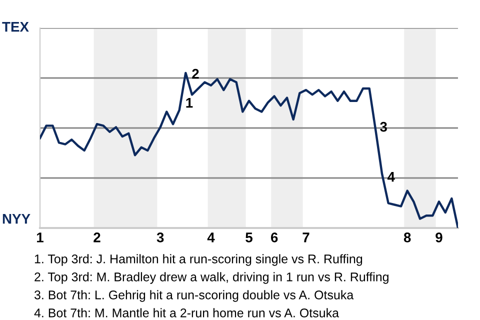  What do you see at coordinates (16, 219) in the screenshot?
I see `text: NYY` at bounding box center [16, 219].